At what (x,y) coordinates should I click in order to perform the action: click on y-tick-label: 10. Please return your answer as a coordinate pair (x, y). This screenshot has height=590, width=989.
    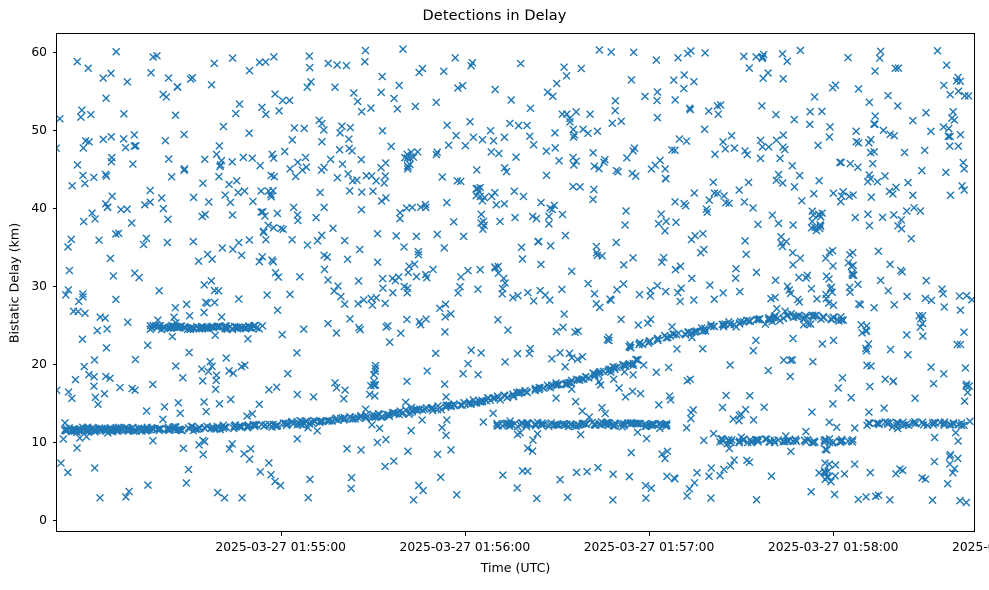
    Looking at the image, I should click on (39, 441).